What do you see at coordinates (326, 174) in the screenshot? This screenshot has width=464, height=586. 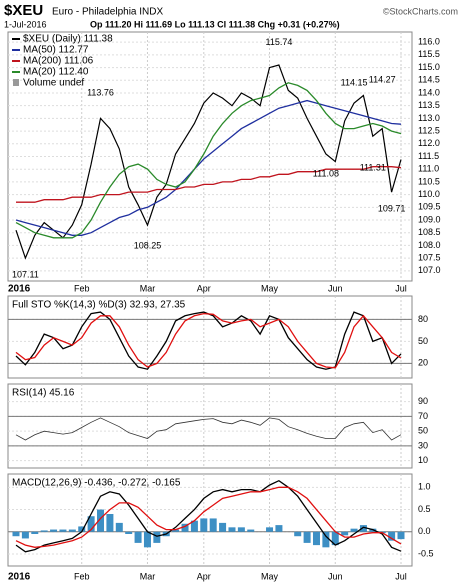 I see `price-annotation: 111.08` at bounding box center [326, 174].